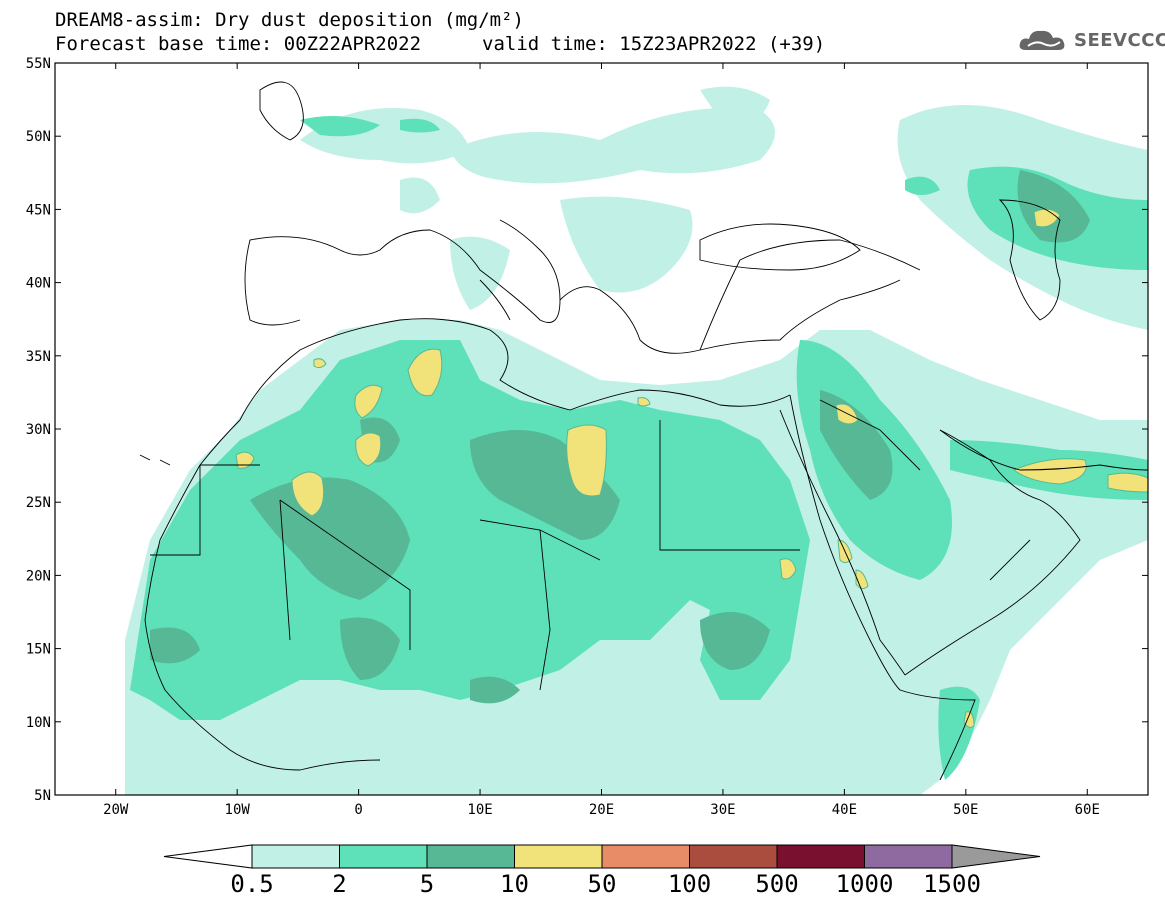 This screenshot has width=1165, height=907. I want to click on lat-tick-label: 20N, so click(38, 576).